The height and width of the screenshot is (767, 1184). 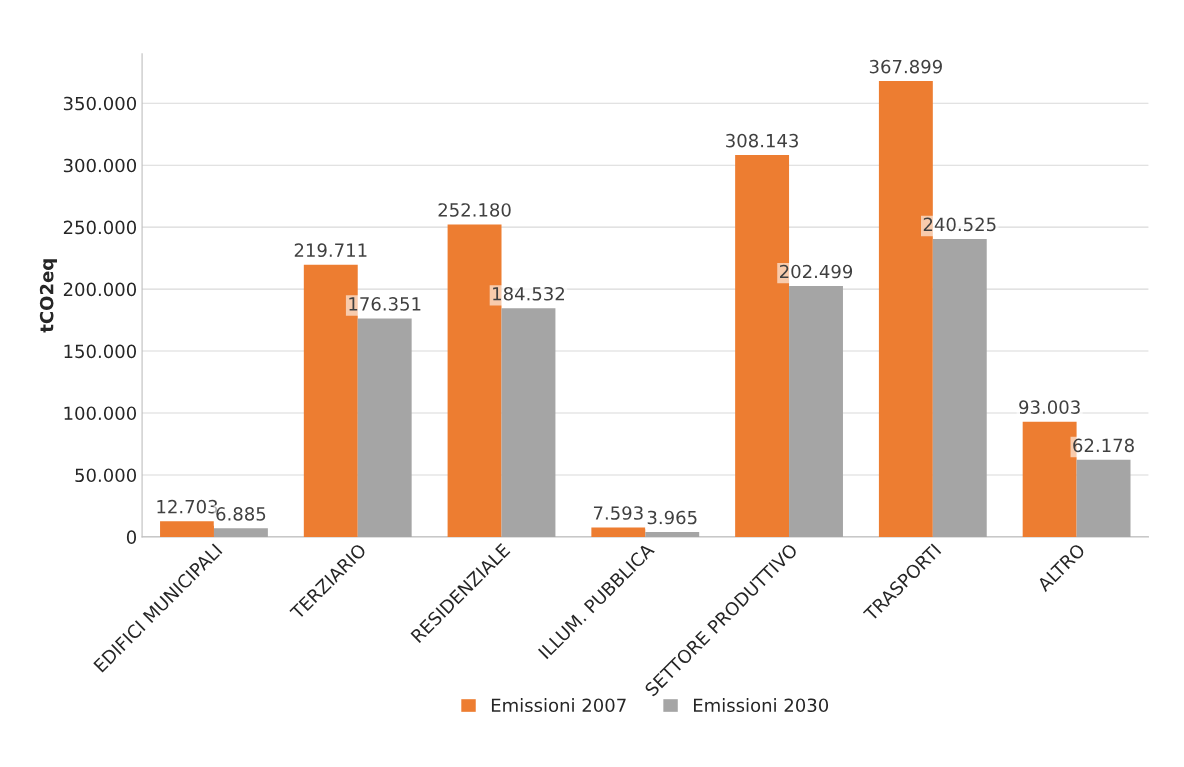 What do you see at coordinates (905, 66) in the screenshot?
I see `data-label: 367.899` at bounding box center [905, 66].